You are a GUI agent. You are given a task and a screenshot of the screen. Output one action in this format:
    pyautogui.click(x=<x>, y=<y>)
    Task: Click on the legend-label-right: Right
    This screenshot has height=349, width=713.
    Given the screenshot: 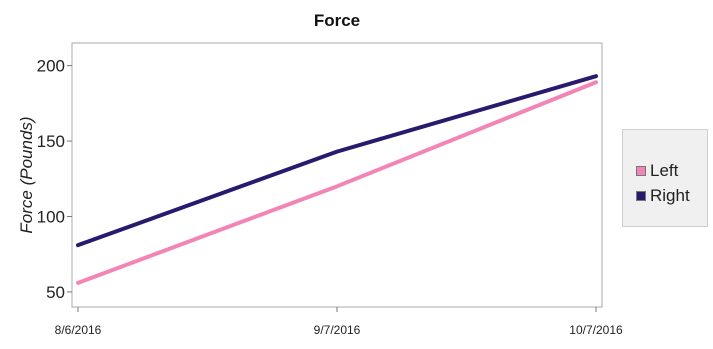 What is the action you would take?
    pyautogui.click(x=670, y=195)
    